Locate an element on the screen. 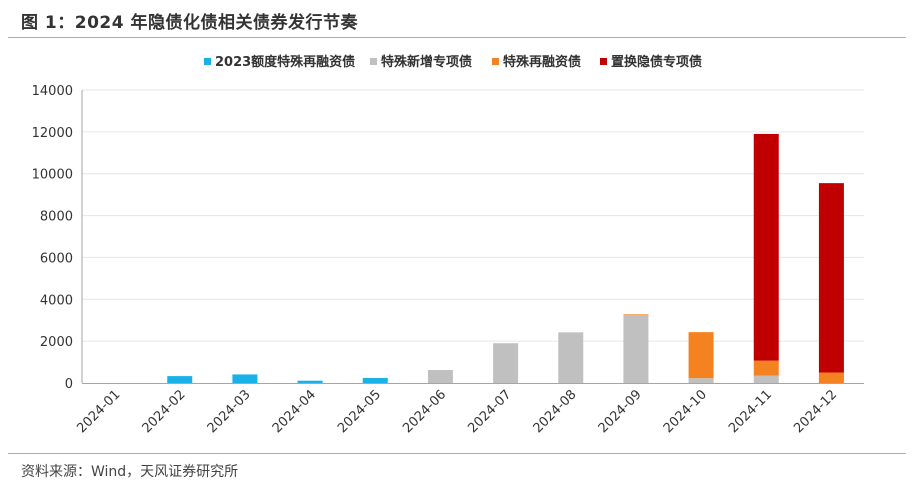 The width and height of the screenshot is (917, 495). x-tick-label: 2024-07 is located at coordinates (489, 411).